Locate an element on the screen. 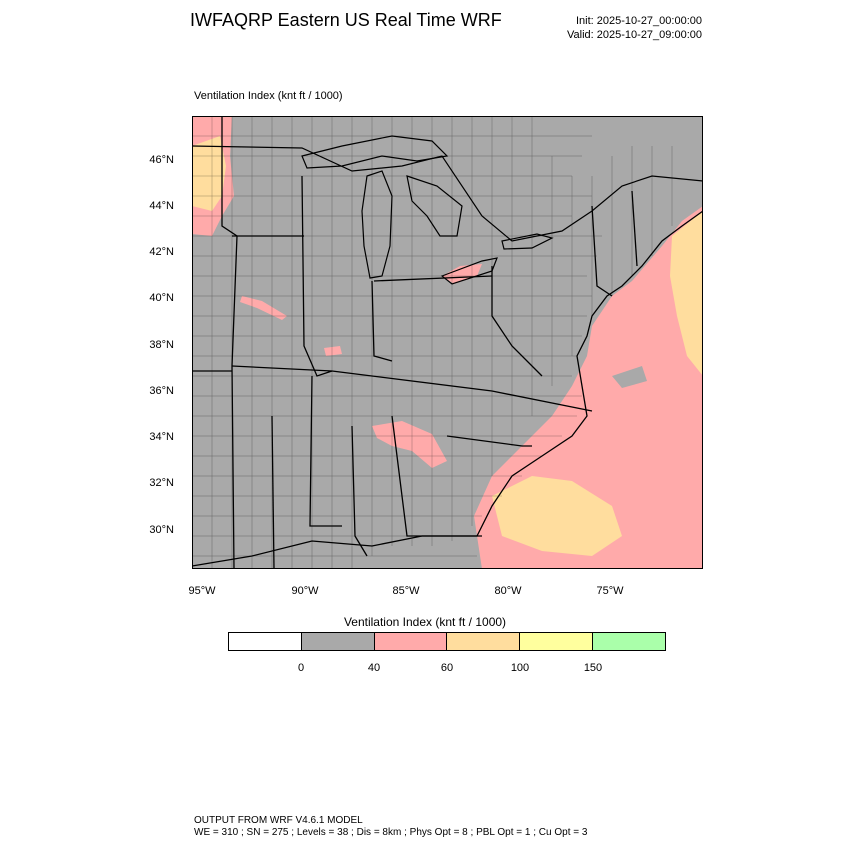 Image resolution: width=850 pixels, height=850 pixels. ga-pink-spot is located at coordinates (409, 444).